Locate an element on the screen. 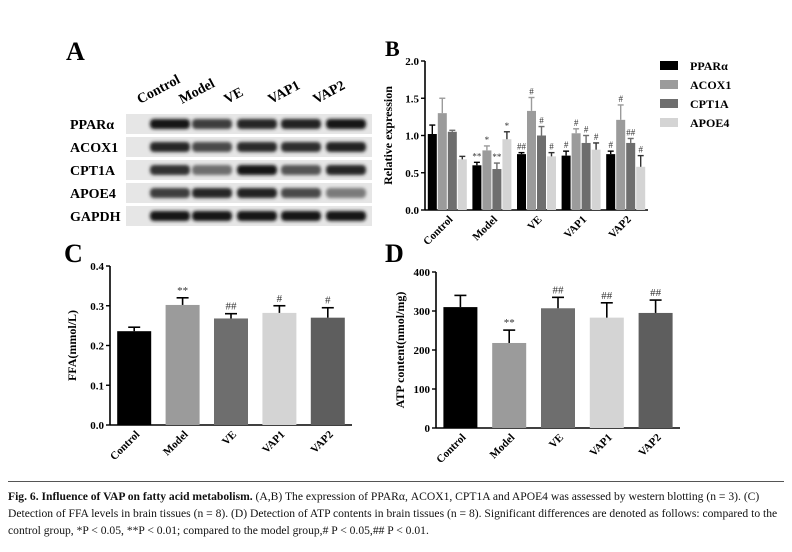 The image size is (792, 552). y-tick-label: 0.2 is located at coordinates (97, 347).